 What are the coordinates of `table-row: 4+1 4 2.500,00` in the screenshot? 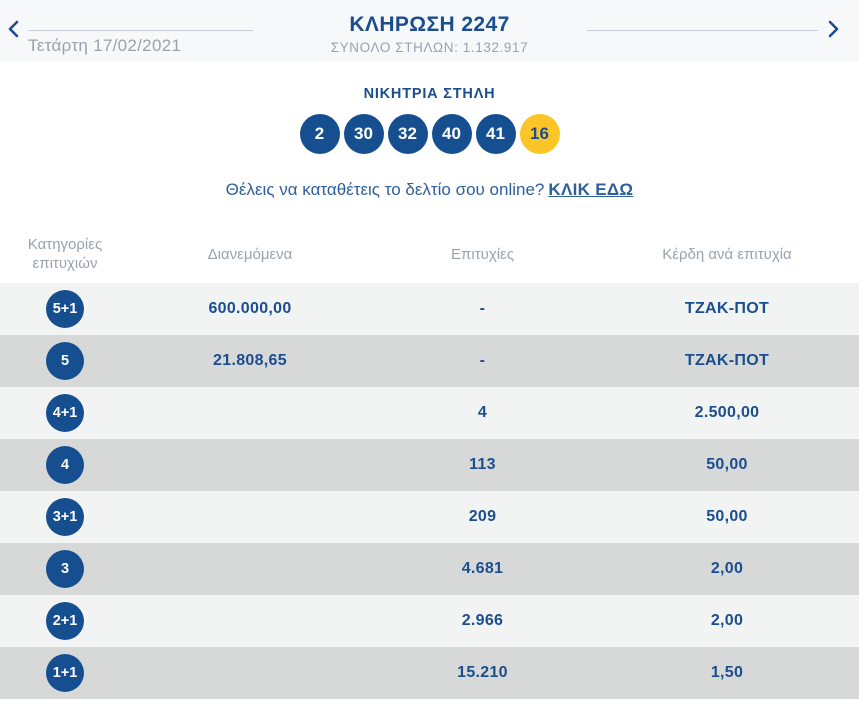 It's located at (429, 413).